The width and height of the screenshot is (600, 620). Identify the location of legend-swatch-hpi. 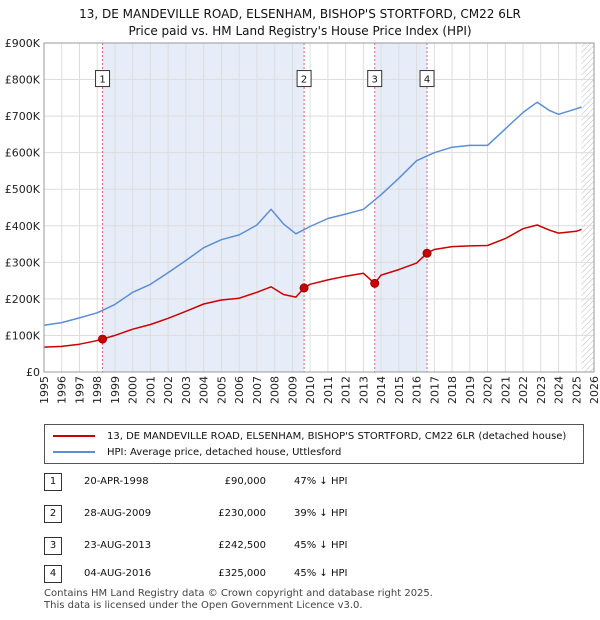
(74, 452).